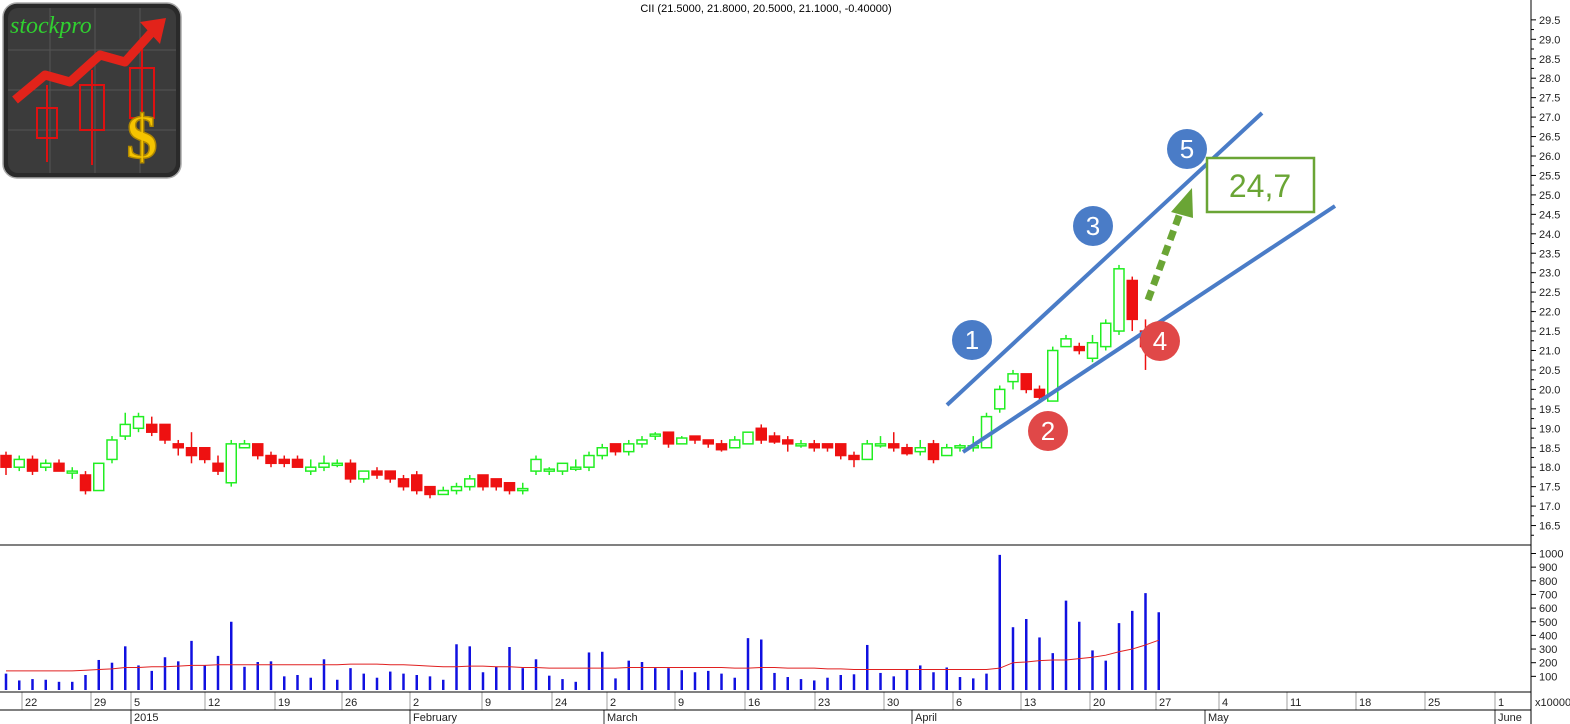 This screenshot has width=1570, height=724. Describe the element at coordinates (351, 703) in the screenshot. I see `date-tick-label: 26` at that location.